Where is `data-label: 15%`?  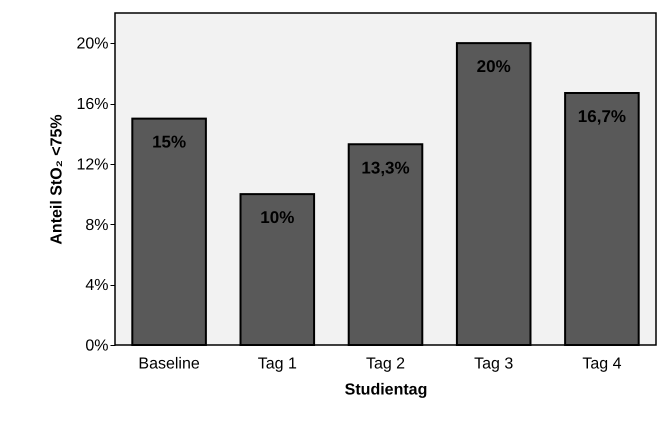
data-label: 15% is located at coordinates (169, 142).